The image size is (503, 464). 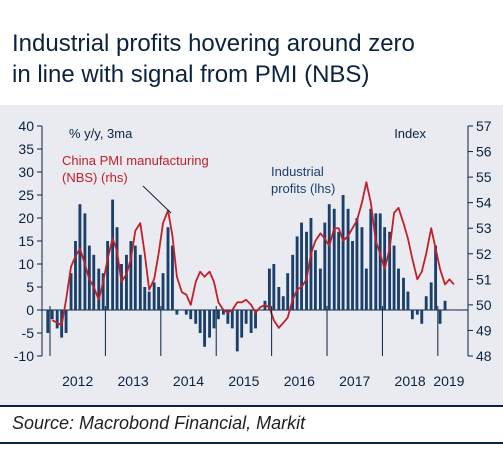 What do you see at coordinates (354, 381) in the screenshot?
I see `x-axis-tick-label: 2017` at bounding box center [354, 381].